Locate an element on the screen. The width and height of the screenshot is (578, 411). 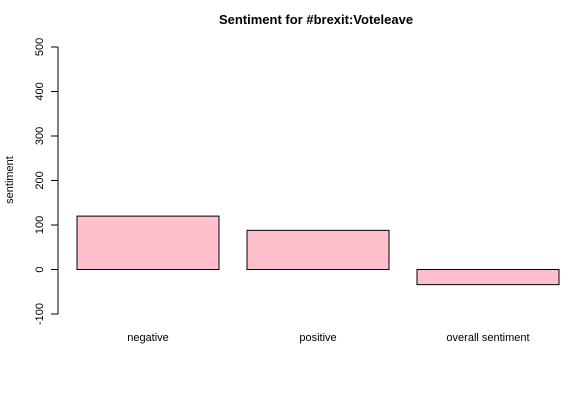
y-tick-label: 100 is located at coordinates (40, 225).